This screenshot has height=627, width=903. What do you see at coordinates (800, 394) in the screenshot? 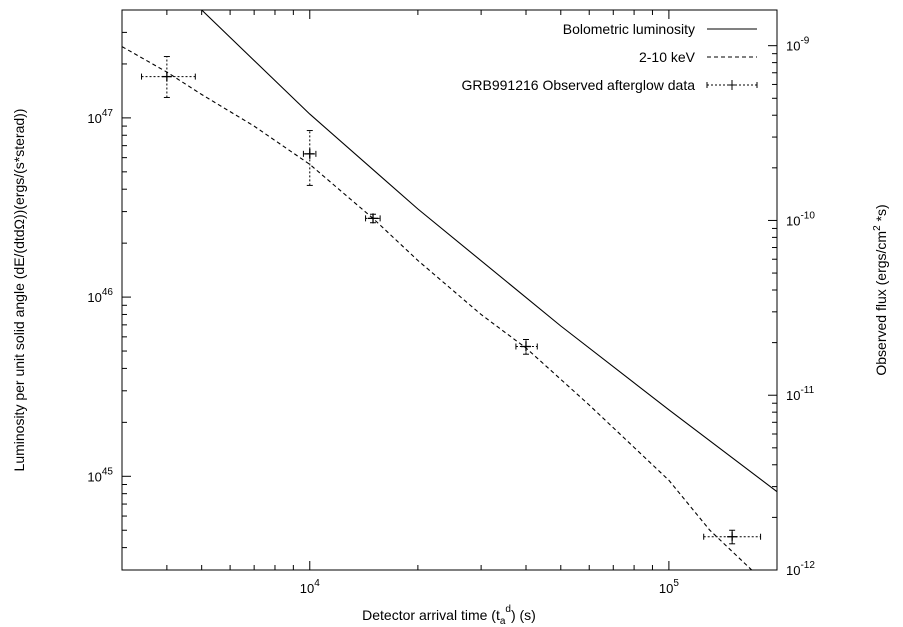
I see `y2-tick-label: 10-11` at bounding box center [800, 394].